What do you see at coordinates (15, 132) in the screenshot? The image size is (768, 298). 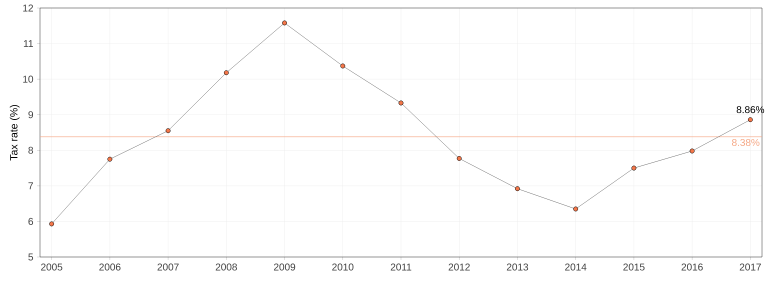 I see `y-axis-title: Tax rate (%)` at bounding box center [15, 132].